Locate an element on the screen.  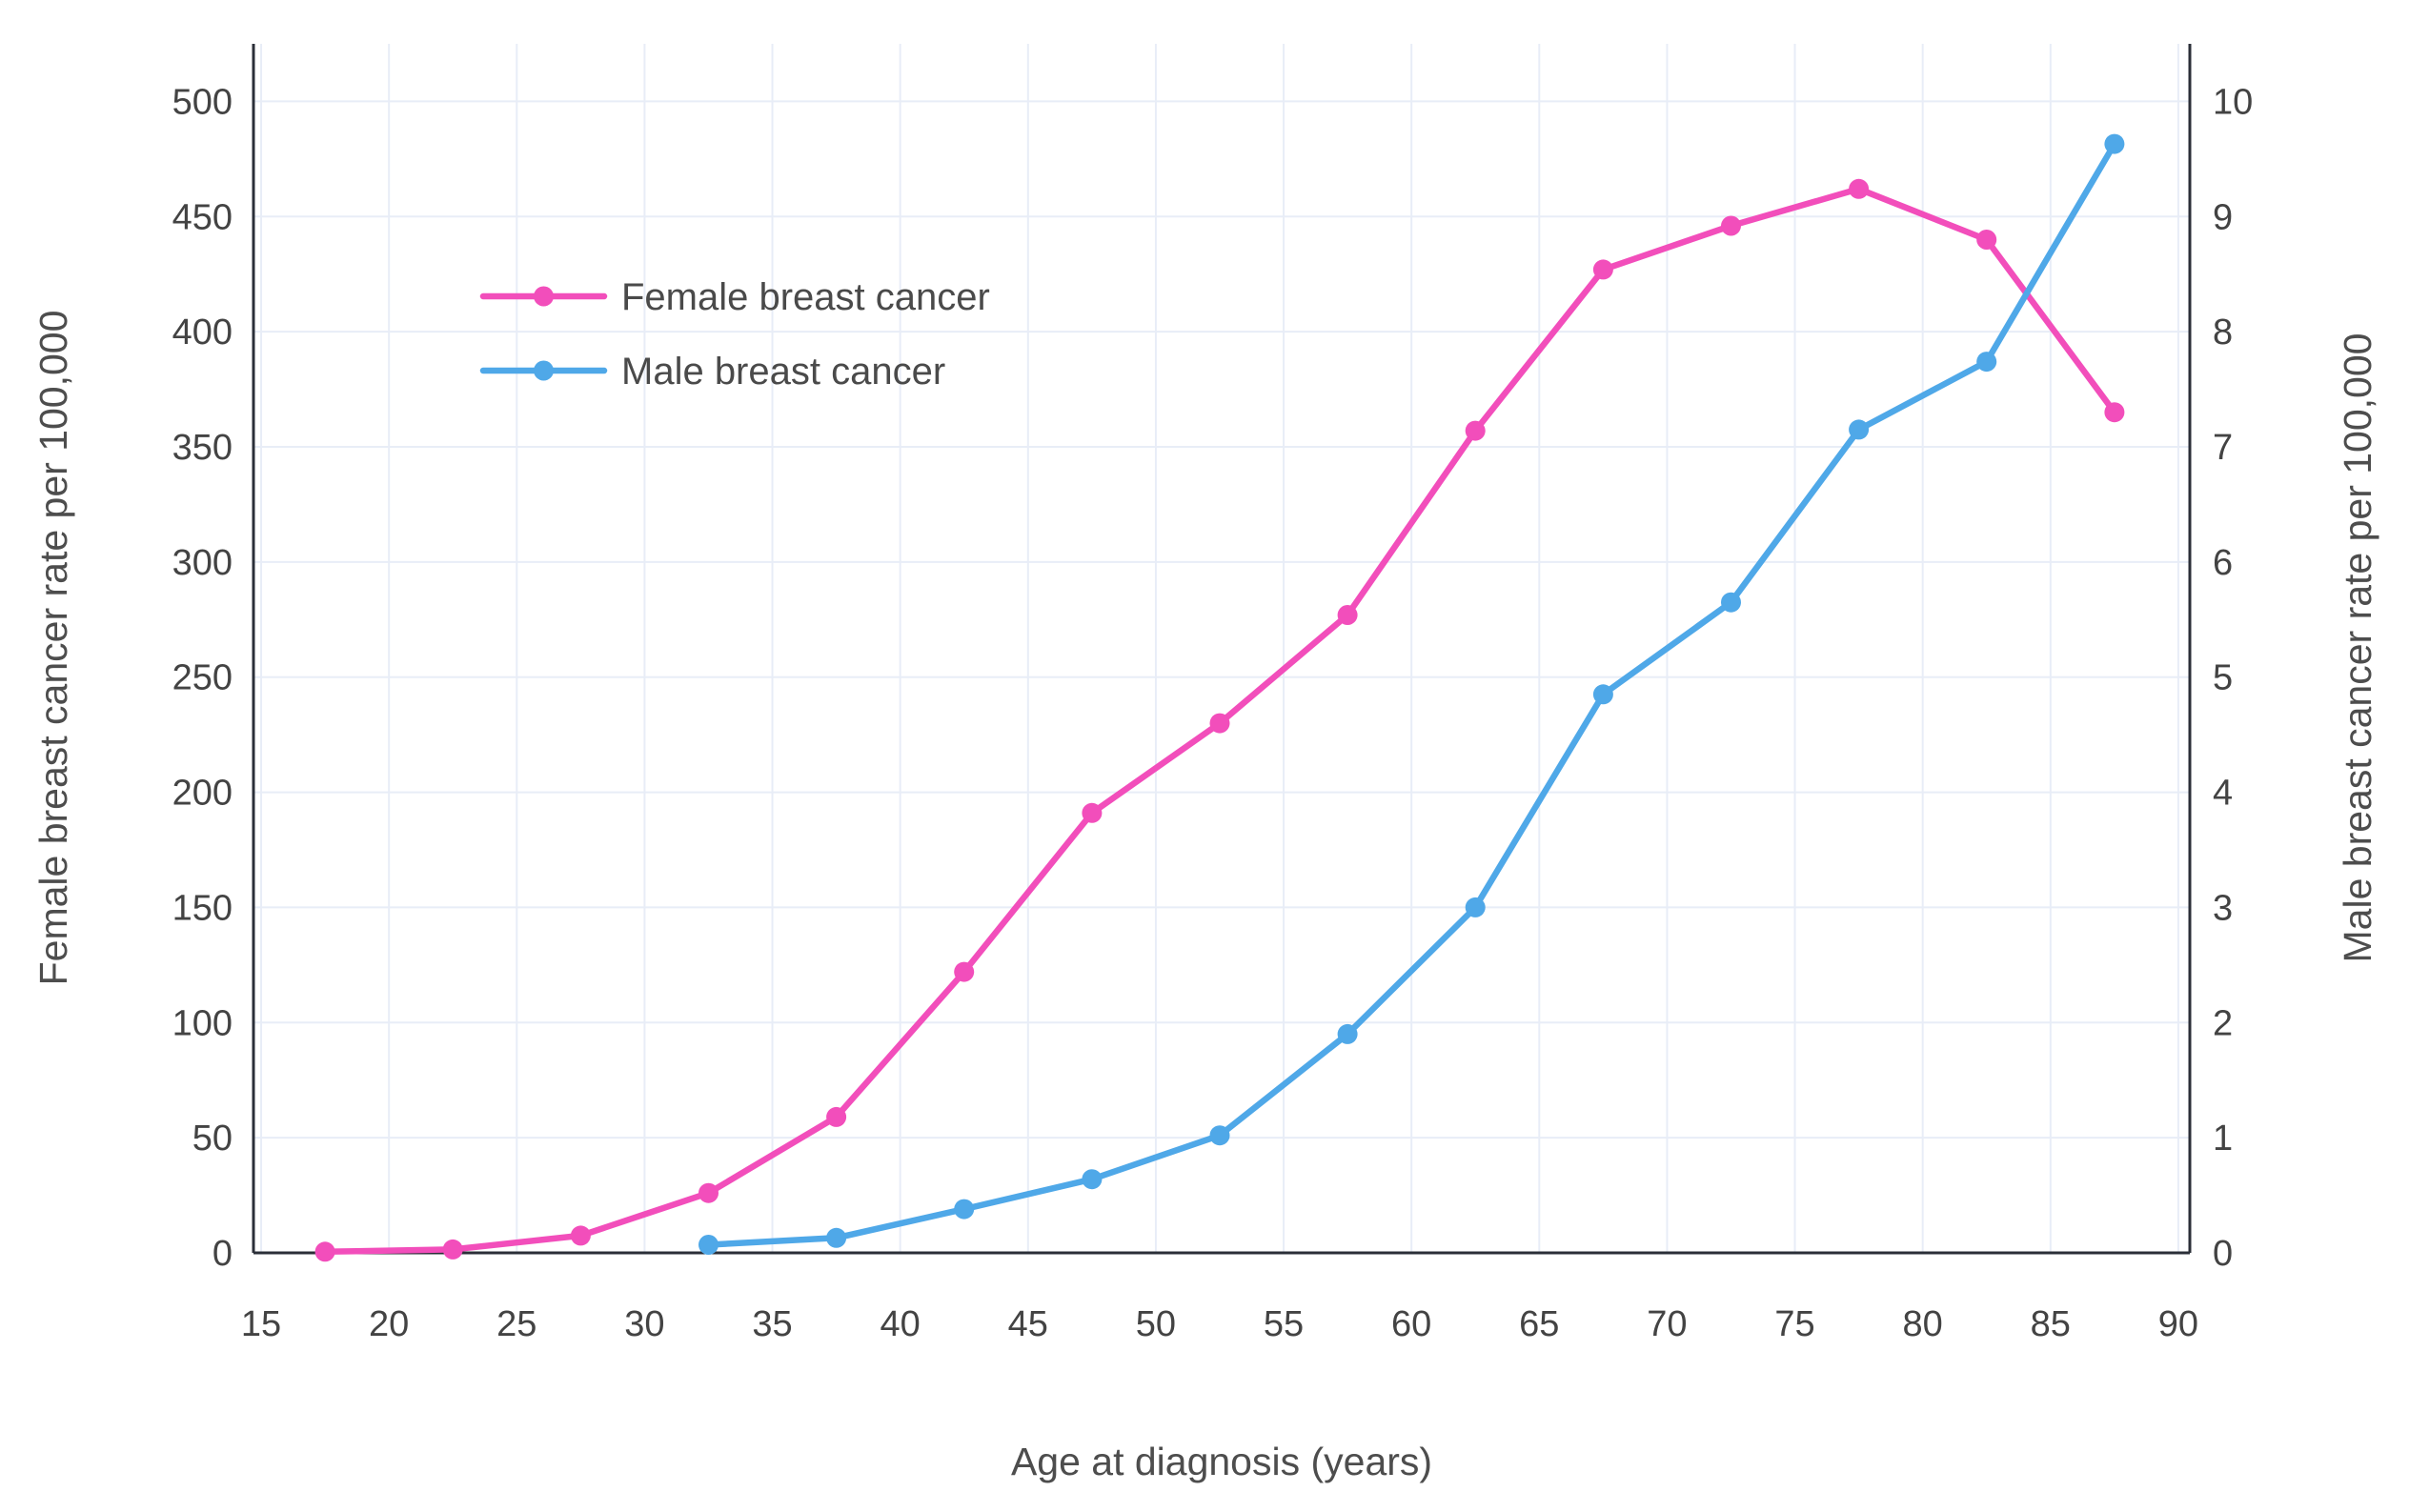
x-tick-label: 50 is located at coordinates (1156, 1324).